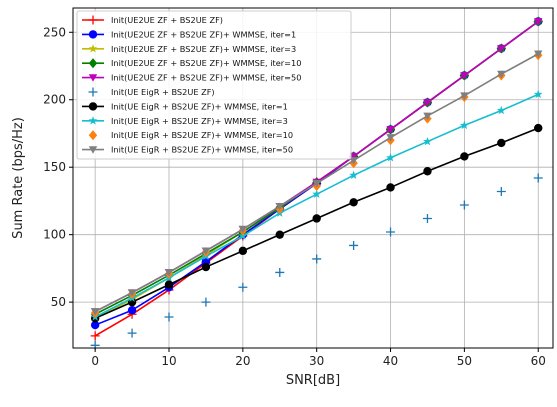 The image size is (557, 407). Describe the element at coordinates (199, 121) in the screenshot. I see `legend-label: Init(UE EigR + BS2UE ZF)+ WMMSE, iter=3` at that location.